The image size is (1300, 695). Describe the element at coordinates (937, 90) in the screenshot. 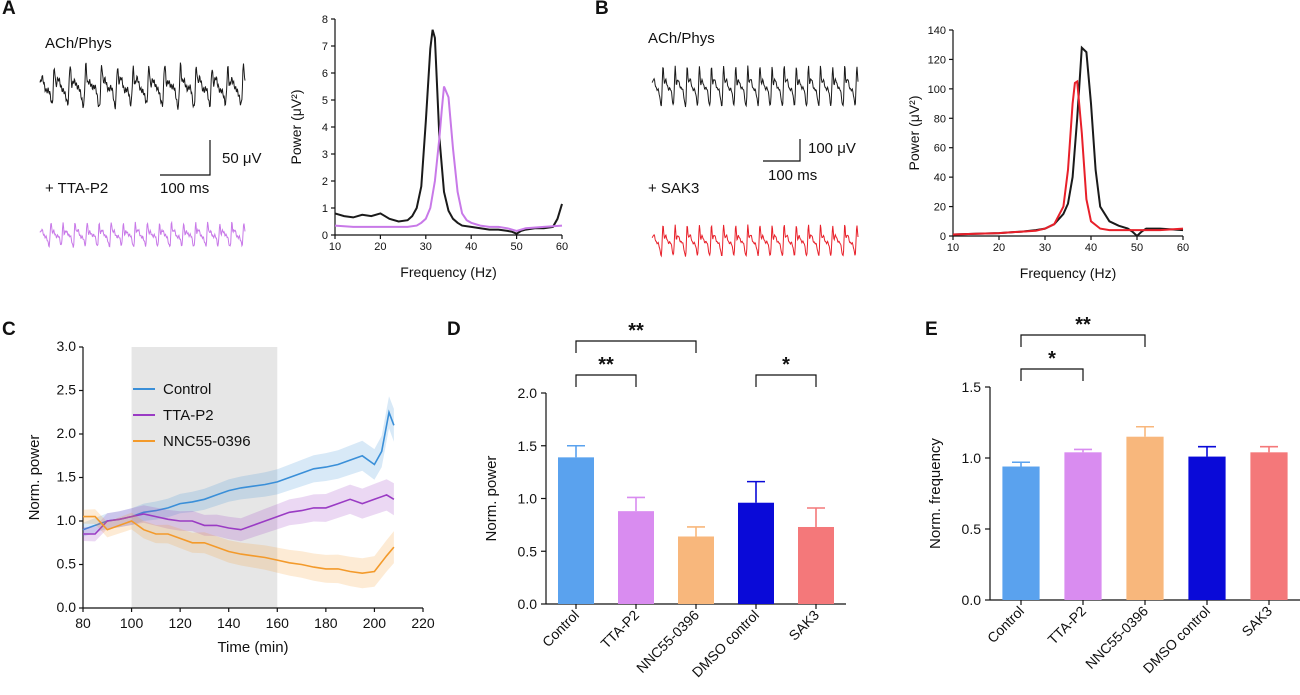

I see `y-tick-label: 100` at that location.